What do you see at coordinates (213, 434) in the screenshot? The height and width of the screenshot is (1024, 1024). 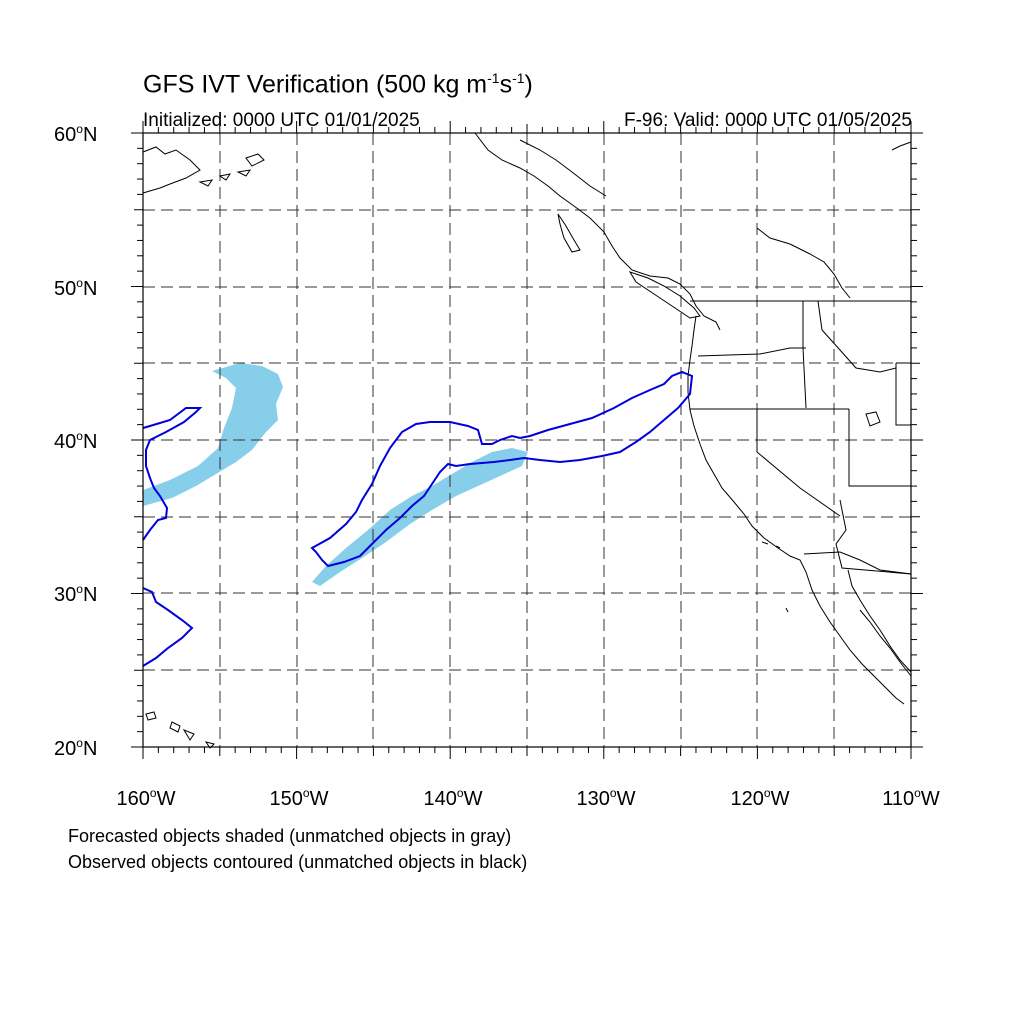 I see `forecast-object-west` at bounding box center [213, 434].